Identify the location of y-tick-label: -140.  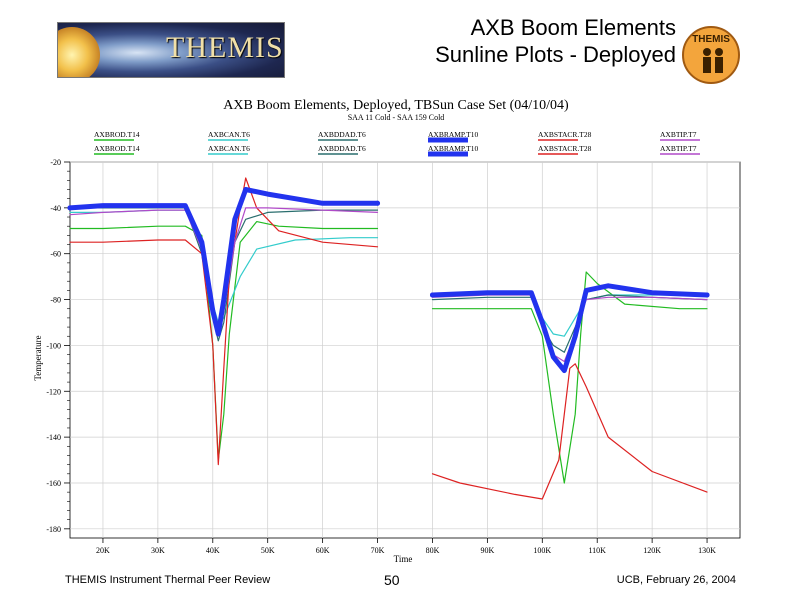
(53, 437).